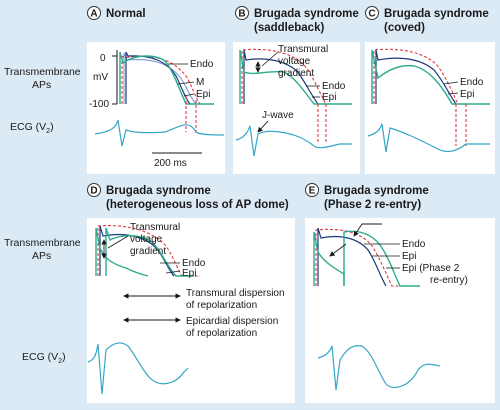 The image size is (500, 410). What do you see at coordinates (278, 115) in the screenshot?
I see `panel-b-jwave-label: J-wave` at bounding box center [278, 115].